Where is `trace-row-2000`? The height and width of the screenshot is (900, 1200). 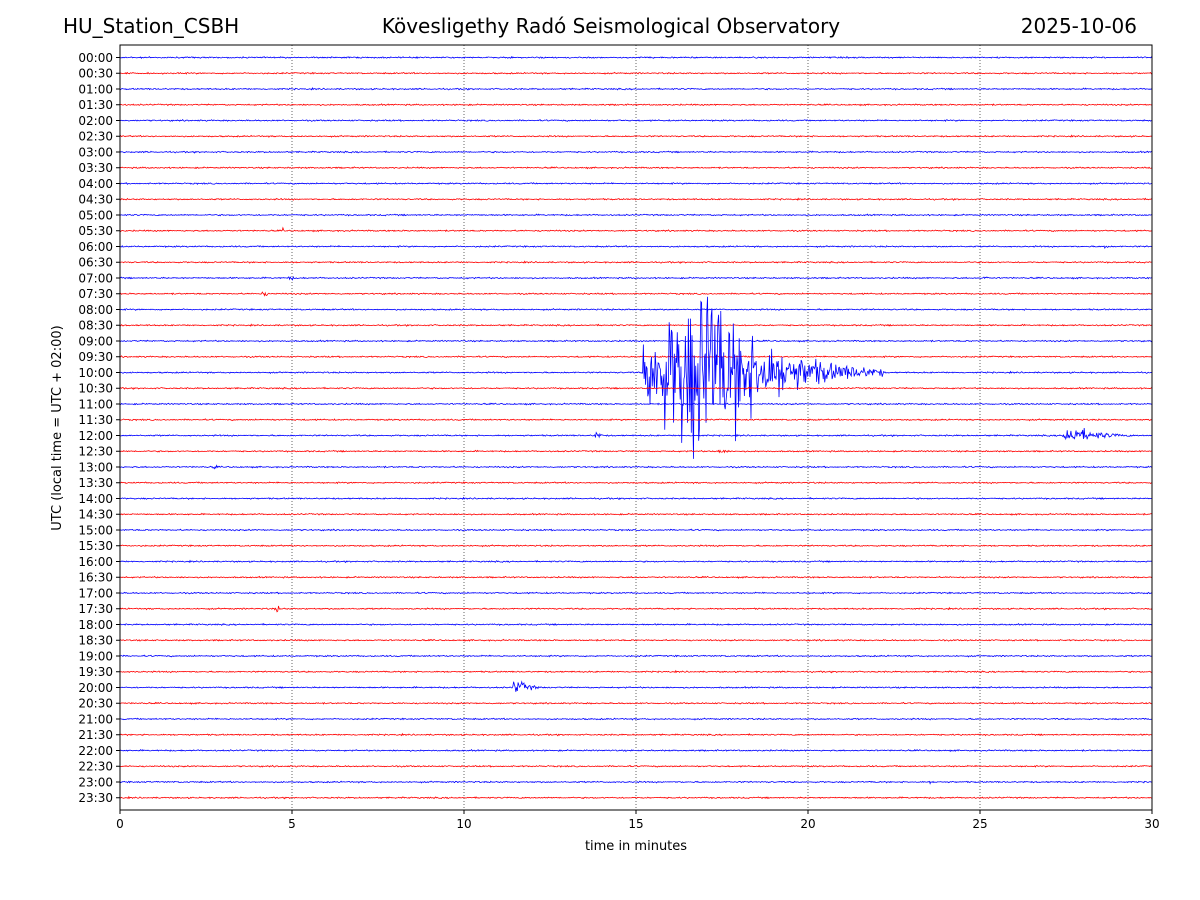 trace-row-2000 is located at coordinates (636, 686).